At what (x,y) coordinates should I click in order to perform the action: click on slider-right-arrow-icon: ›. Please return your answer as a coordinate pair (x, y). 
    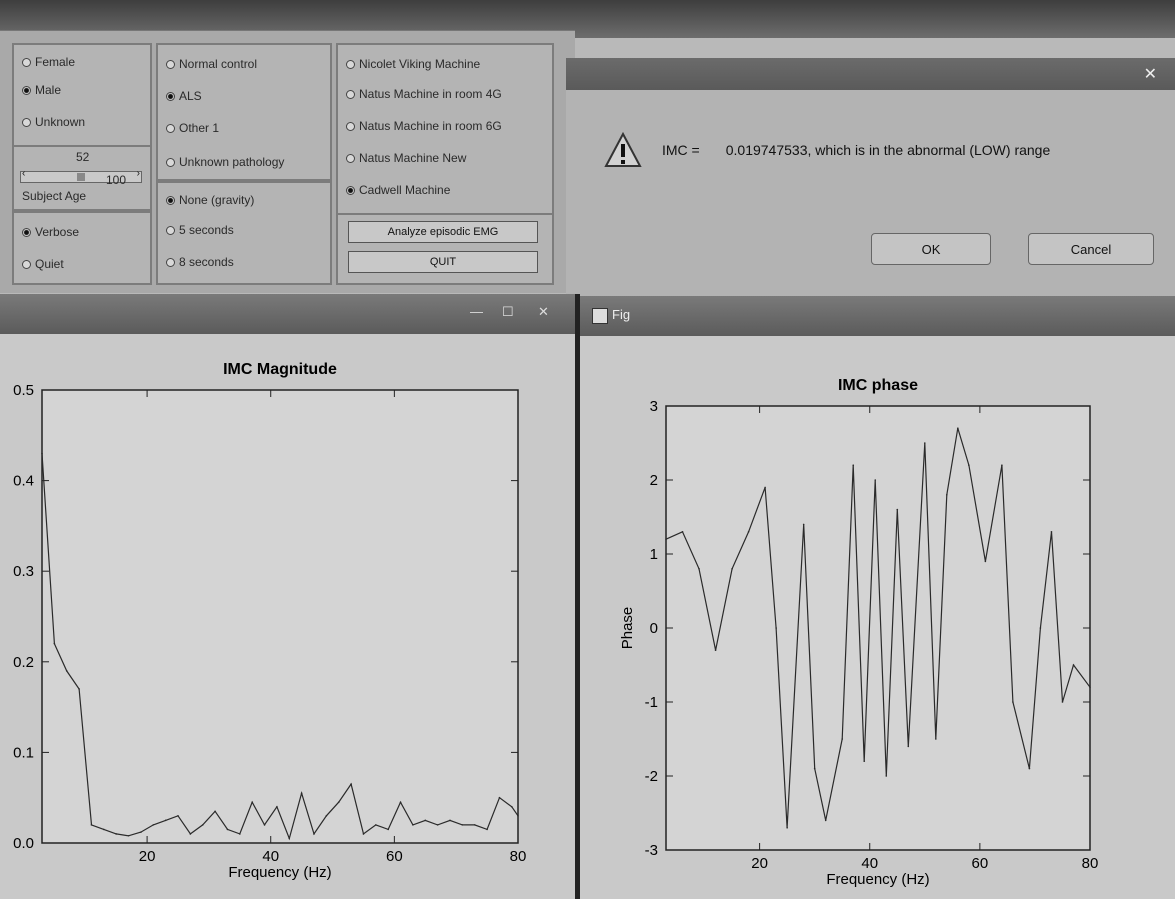
    Looking at the image, I should click on (138, 173).